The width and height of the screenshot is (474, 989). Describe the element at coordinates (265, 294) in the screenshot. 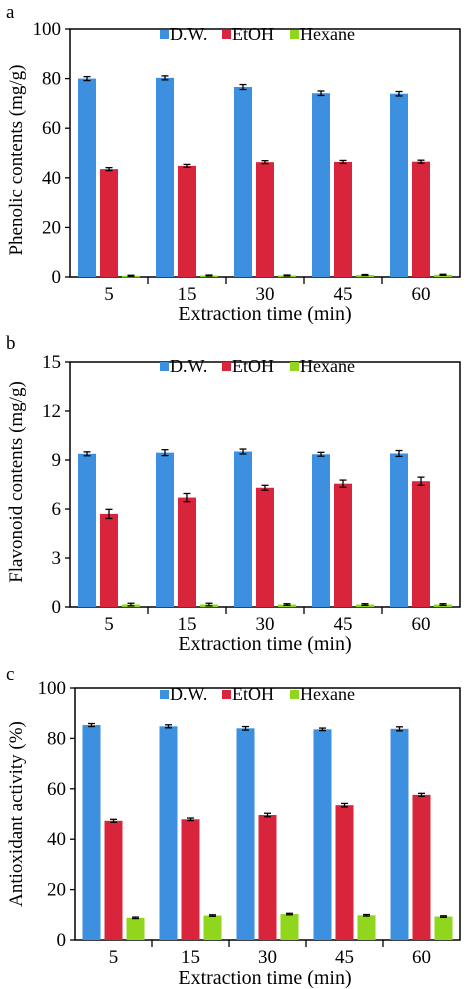

I see `x-tick-label: 30` at that location.